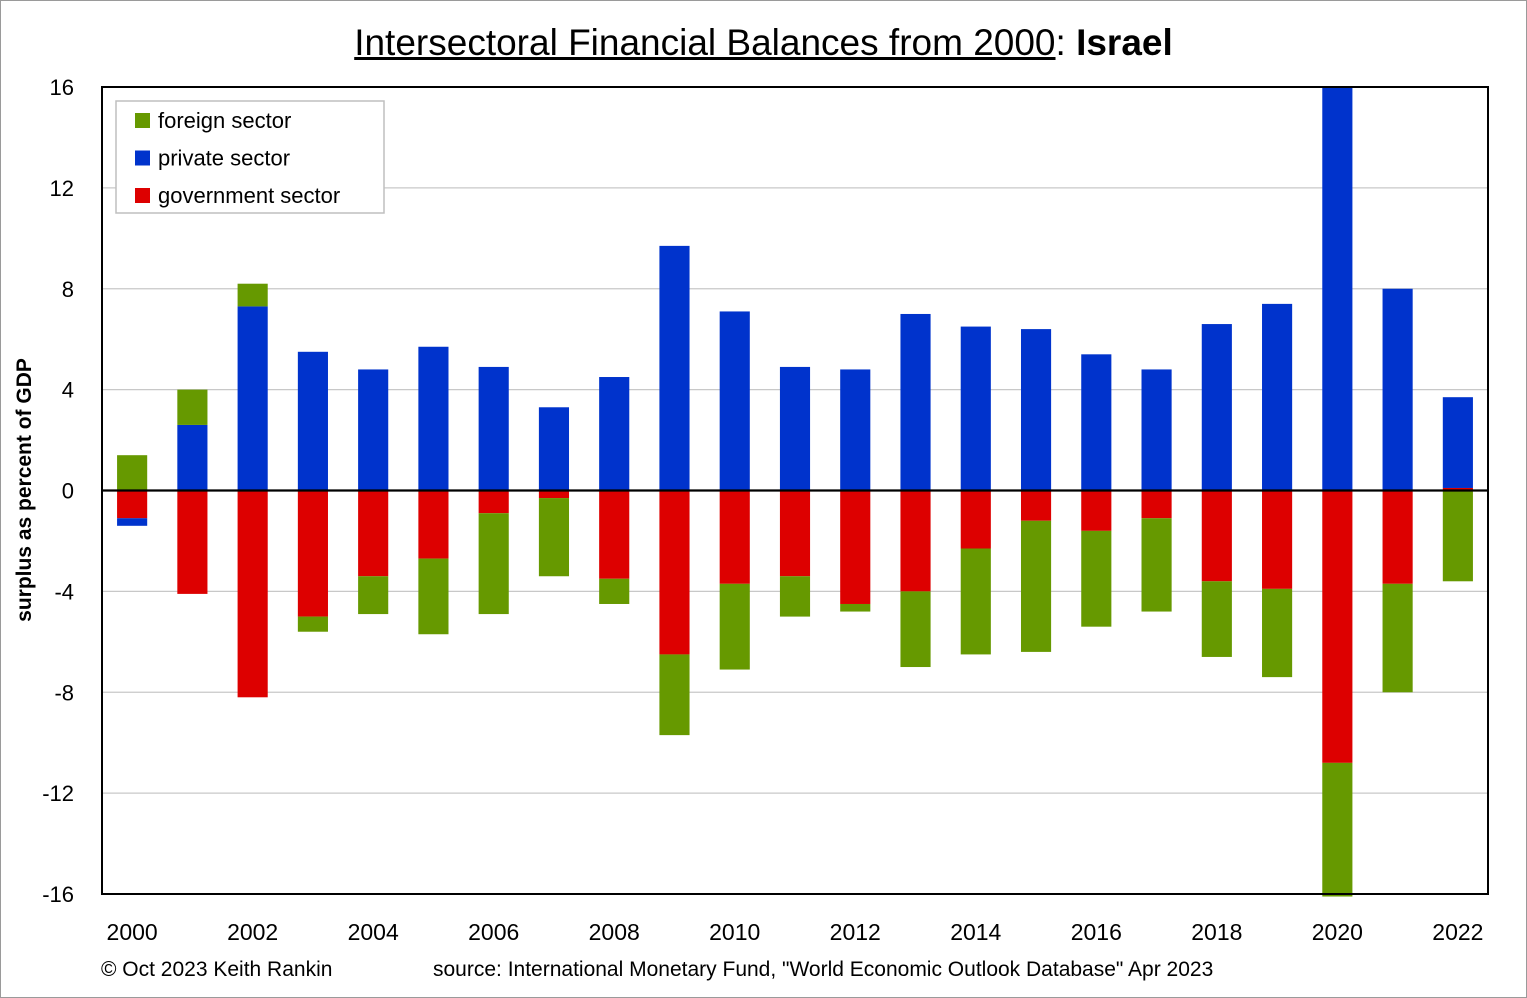 The image size is (1527, 998). What do you see at coordinates (1337, 932) in the screenshot?
I see `x-tick-label: 2020` at bounding box center [1337, 932].